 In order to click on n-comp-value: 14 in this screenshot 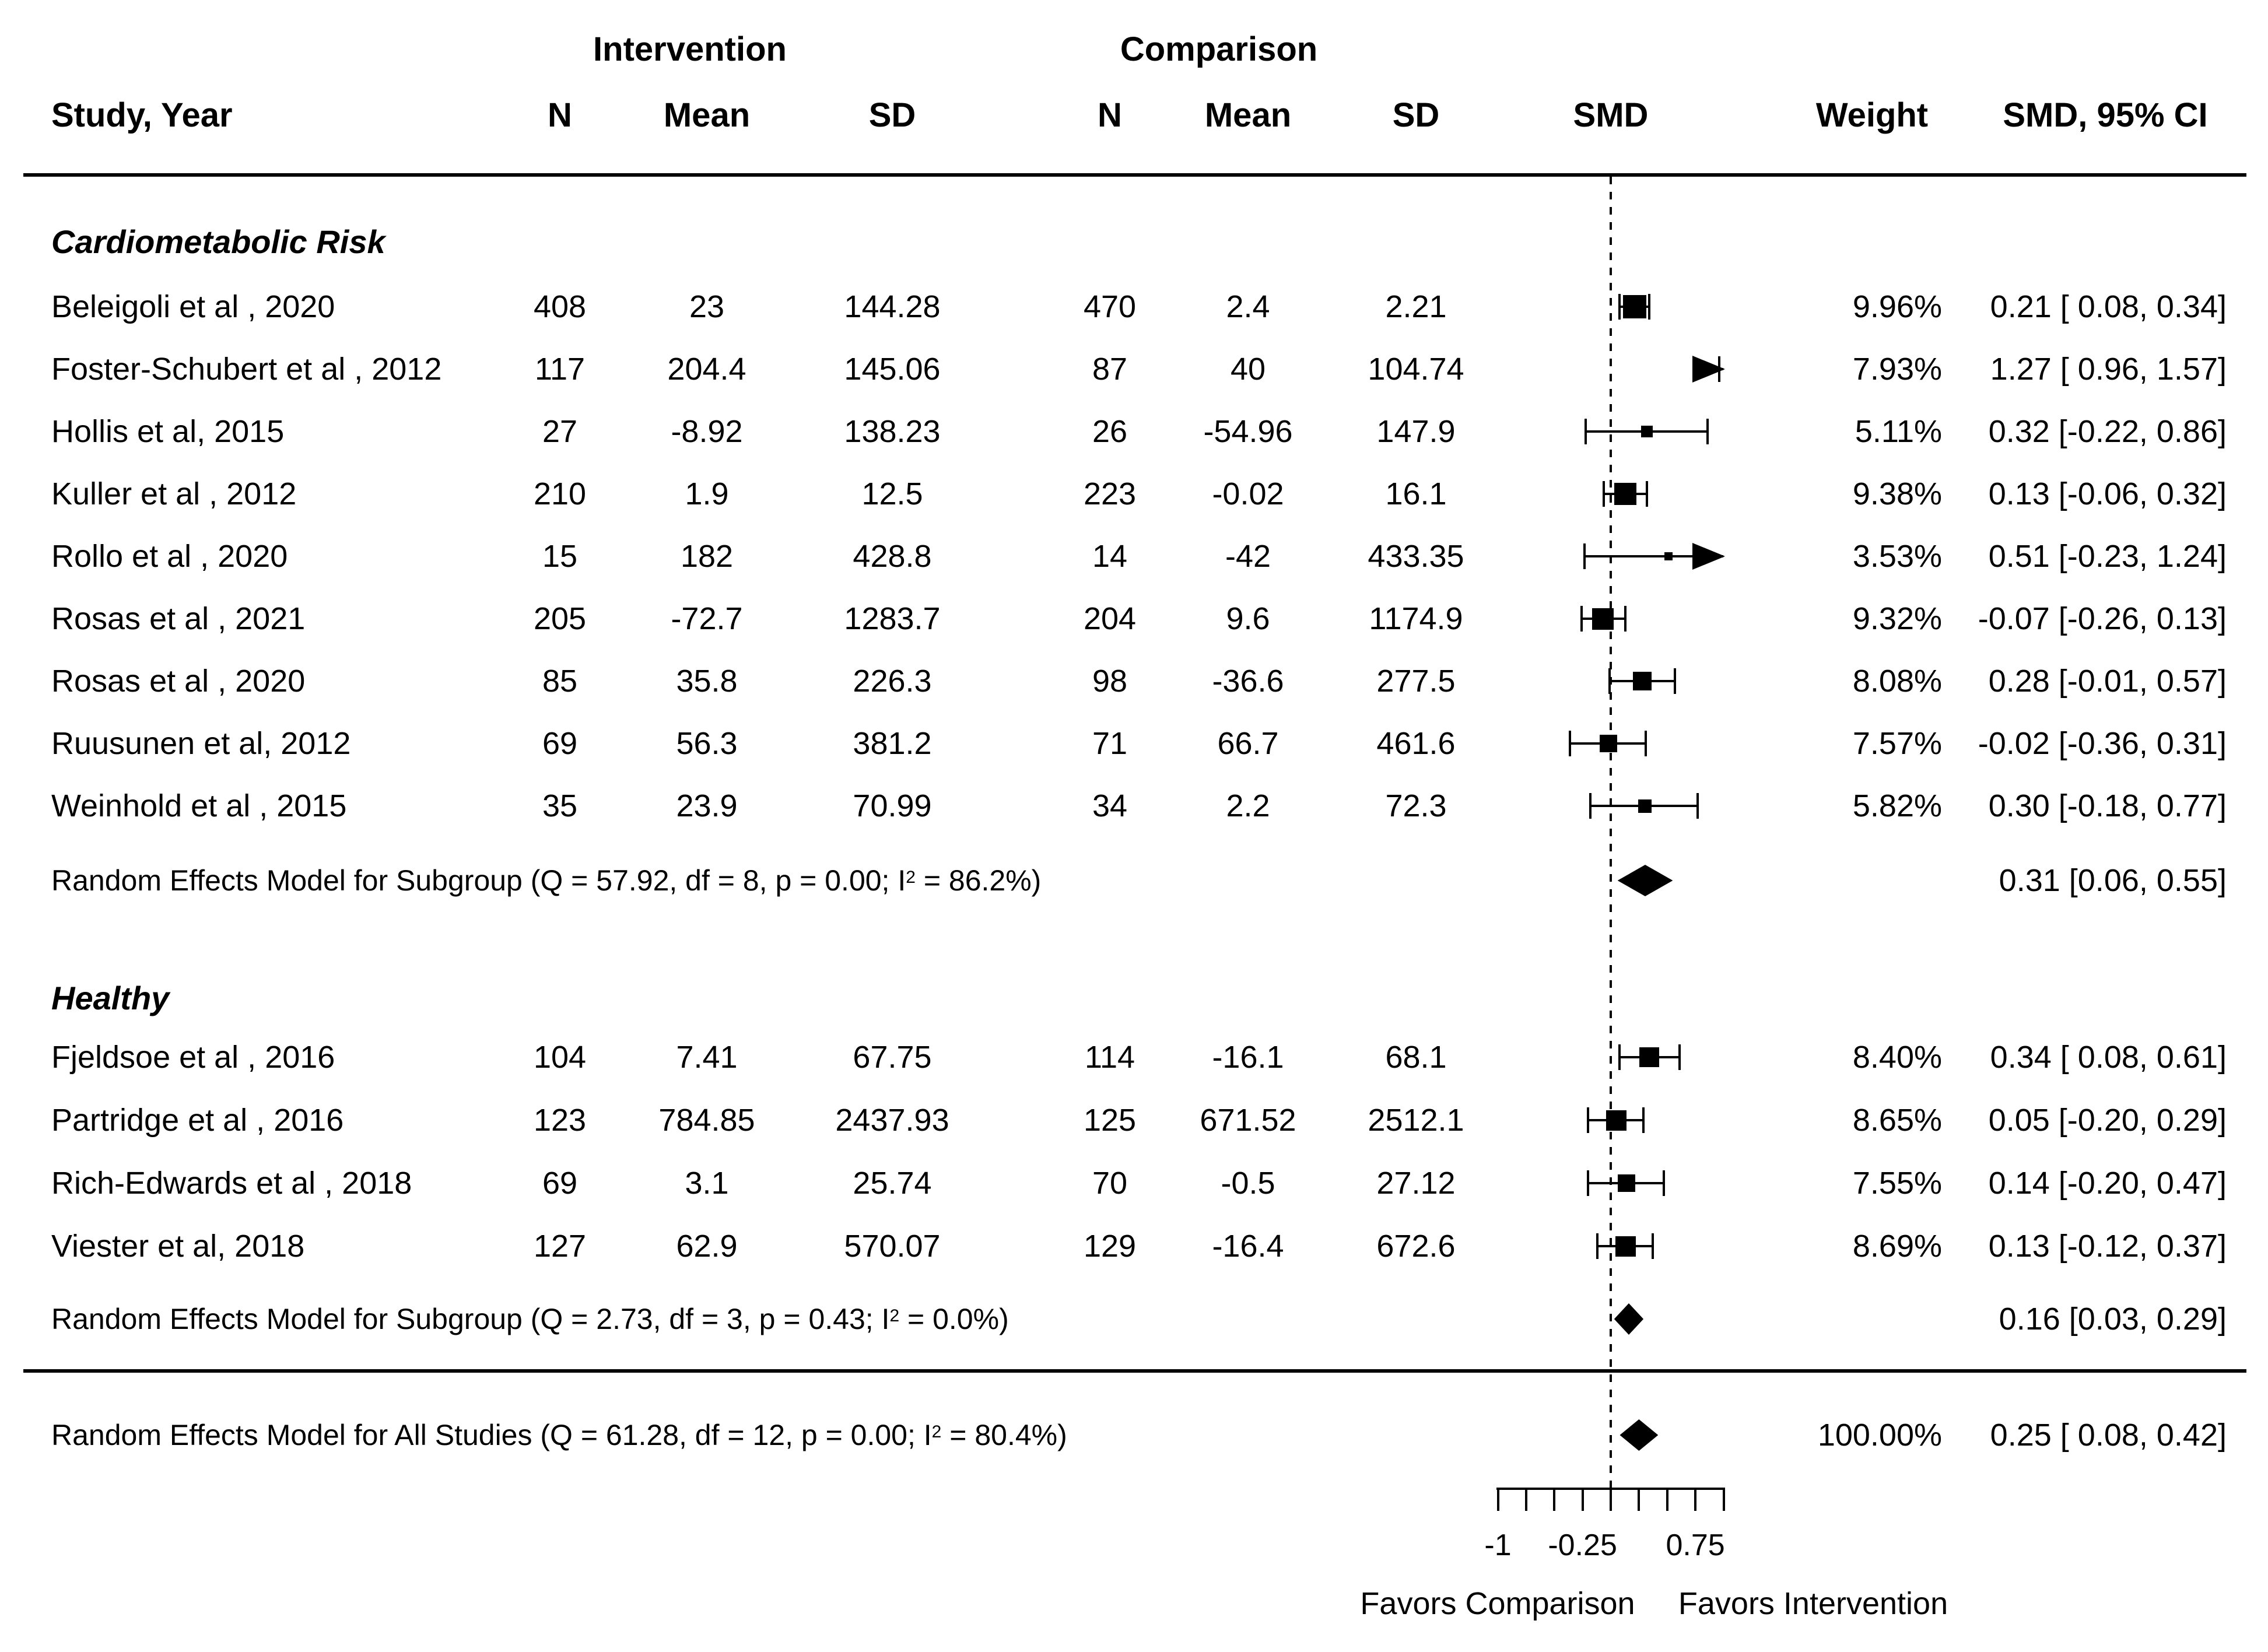, I will do `click(1110, 556)`.